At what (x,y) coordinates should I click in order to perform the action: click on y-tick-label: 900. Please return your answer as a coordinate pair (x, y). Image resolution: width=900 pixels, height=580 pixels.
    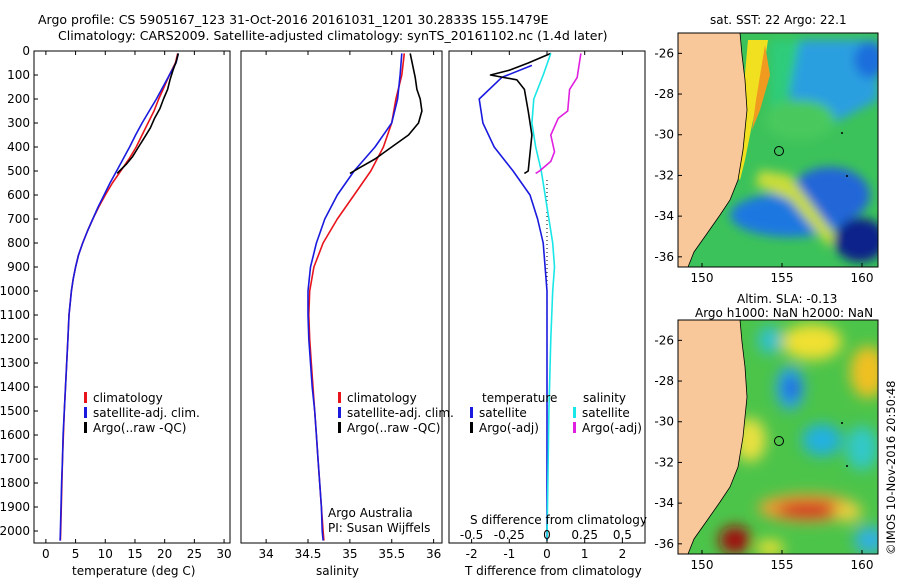
    Looking at the image, I should click on (18, 267).